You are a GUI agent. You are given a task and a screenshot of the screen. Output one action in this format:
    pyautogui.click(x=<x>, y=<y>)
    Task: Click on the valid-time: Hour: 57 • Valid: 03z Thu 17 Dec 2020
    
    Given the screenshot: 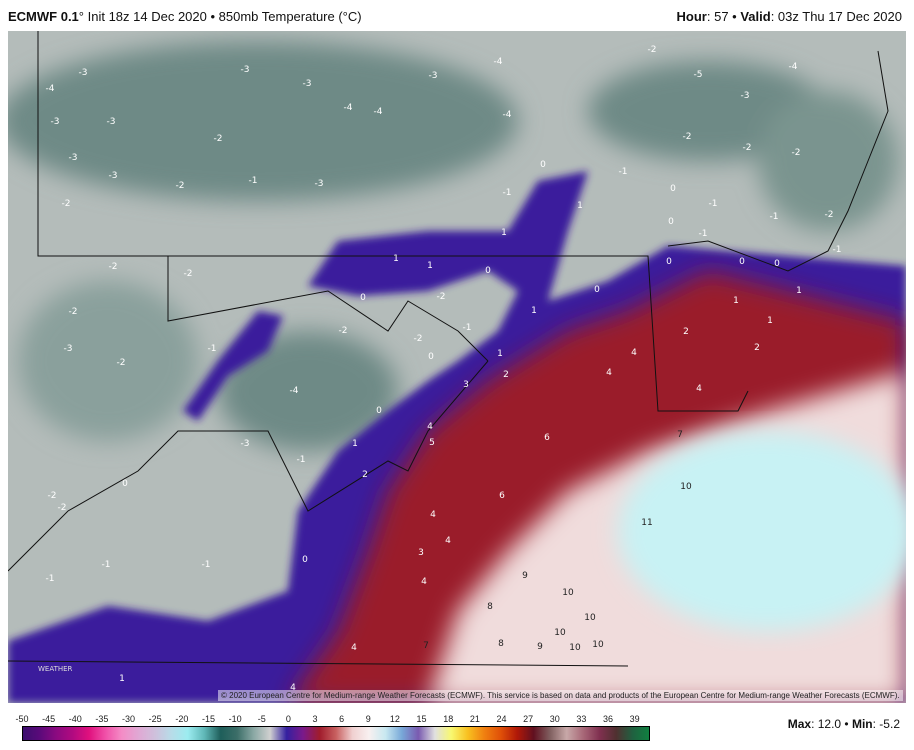 What is the action you would take?
    pyautogui.click(x=789, y=16)
    